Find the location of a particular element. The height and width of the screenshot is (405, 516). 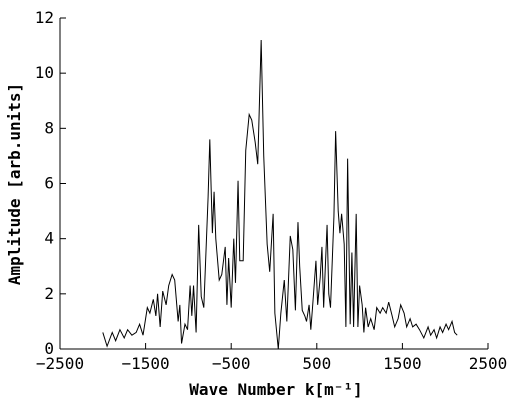

x-tick-label: −2500 is located at coordinates (60, 363).